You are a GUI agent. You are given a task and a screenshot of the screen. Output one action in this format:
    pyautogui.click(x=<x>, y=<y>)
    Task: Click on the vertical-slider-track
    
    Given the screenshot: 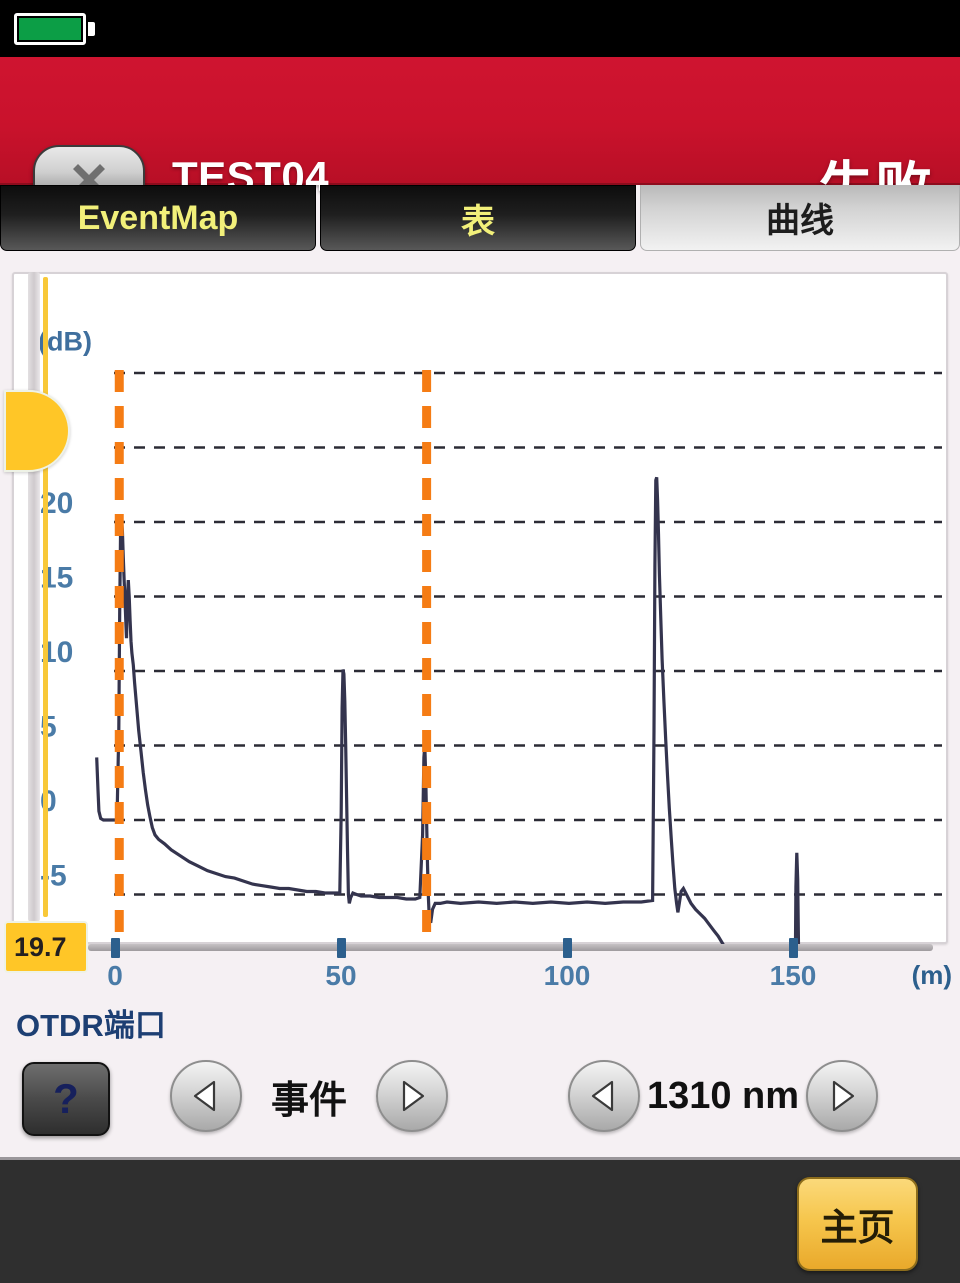 What is the action you would take?
    pyautogui.click(x=45, y=597)
    